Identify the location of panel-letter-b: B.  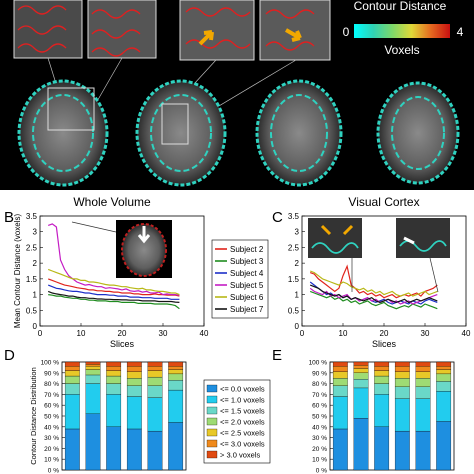
(9, 217).